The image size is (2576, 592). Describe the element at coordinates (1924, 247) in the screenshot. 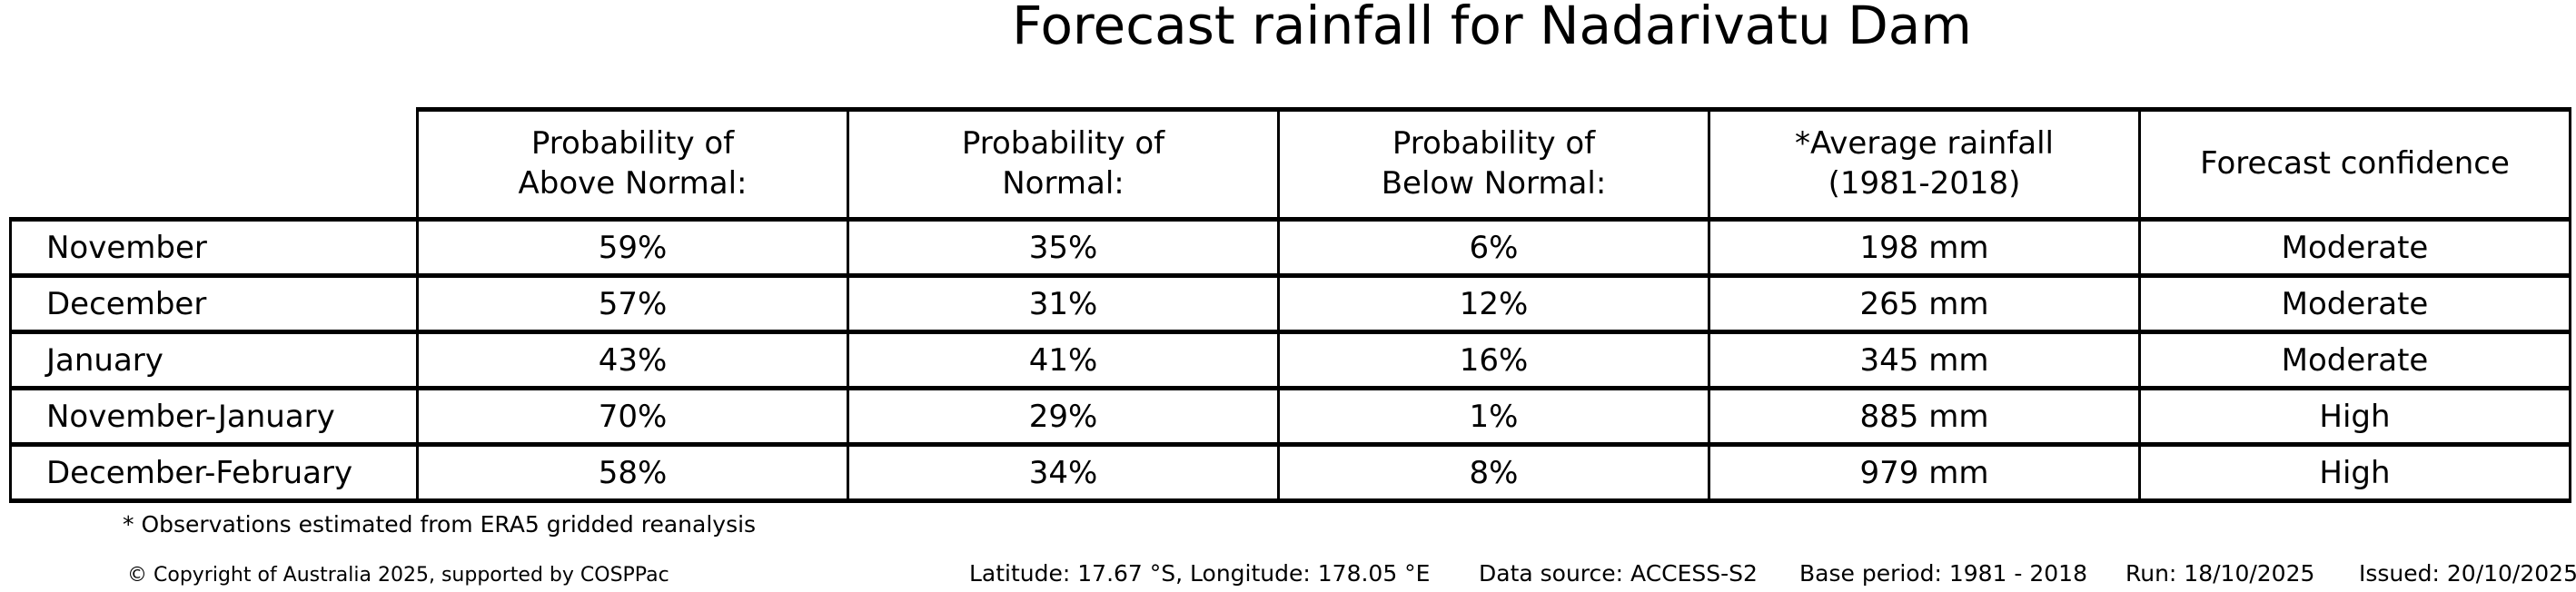

I see `cell-average-rainfall: 198 mm` at that location.